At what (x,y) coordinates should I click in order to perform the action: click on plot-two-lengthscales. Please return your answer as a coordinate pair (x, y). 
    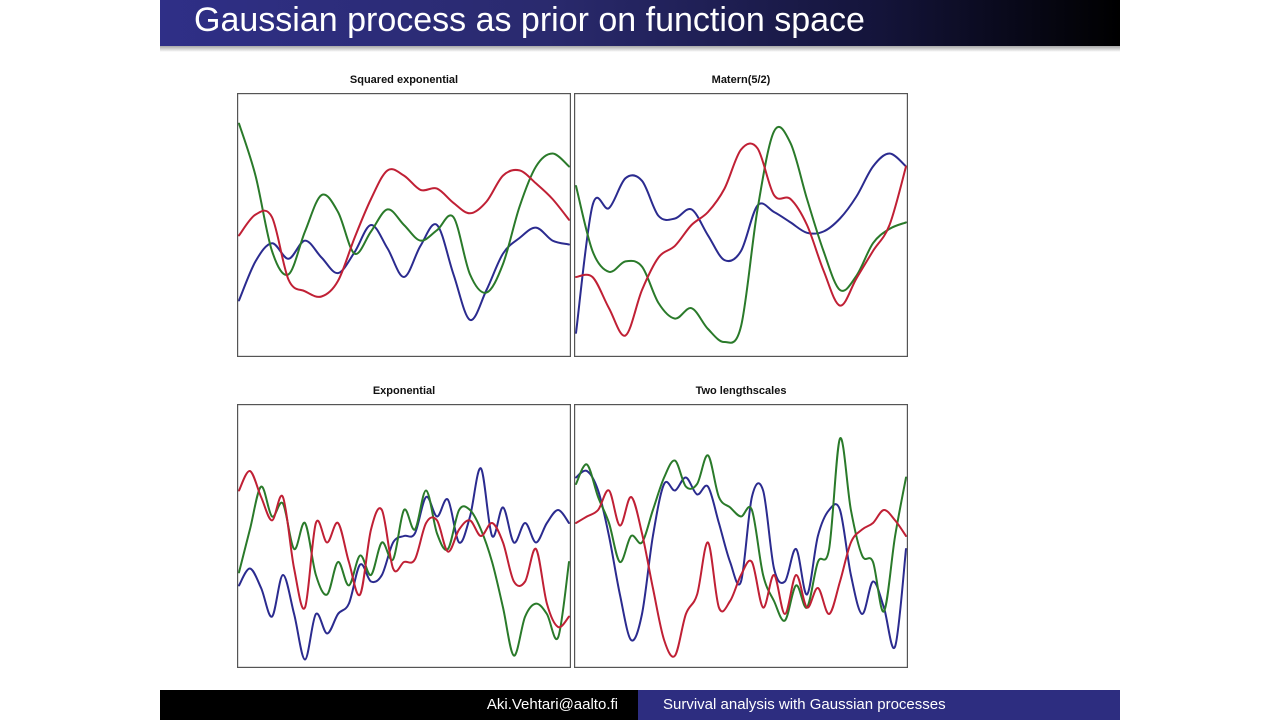
    Looking at the image, I should click on (741, 536).